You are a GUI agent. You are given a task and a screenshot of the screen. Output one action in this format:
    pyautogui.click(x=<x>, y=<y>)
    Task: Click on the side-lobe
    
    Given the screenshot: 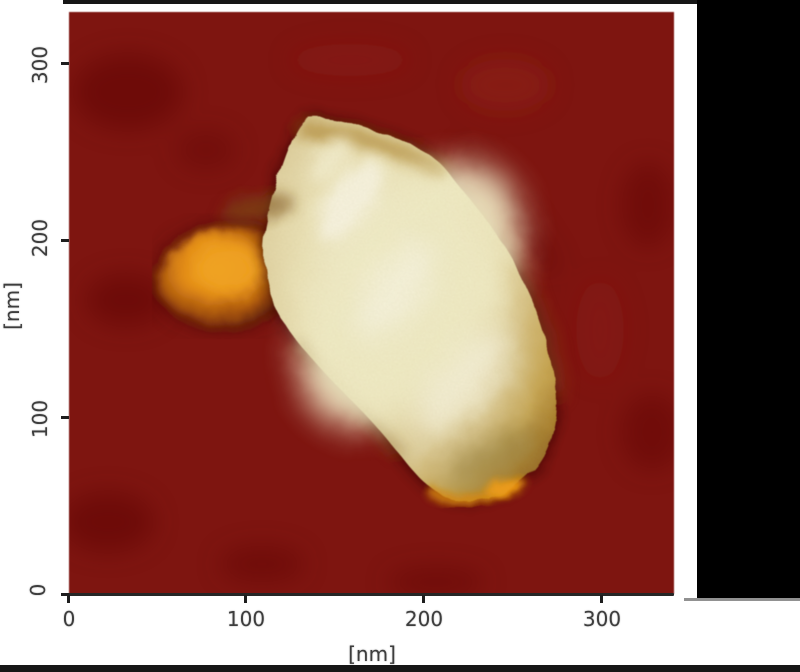 What is the action you would take?
    pyautogui.click(x=222, y=276)
    